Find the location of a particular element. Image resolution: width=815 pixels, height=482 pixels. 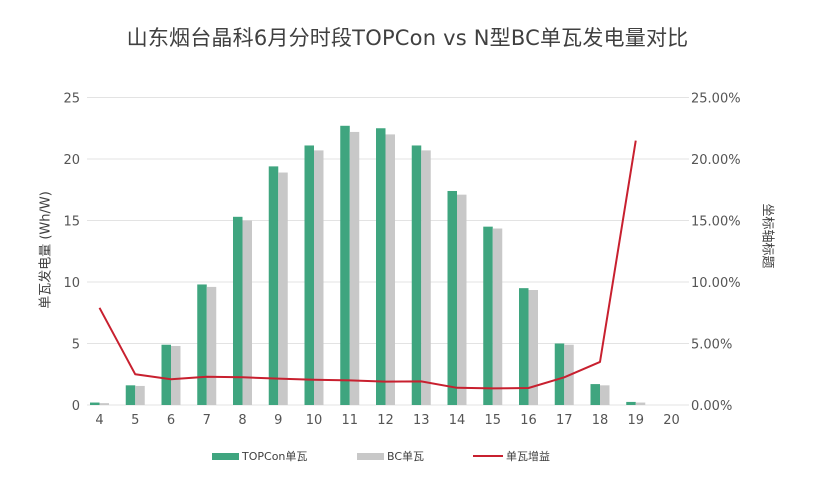

x-tick-label: 12 is located at coordinates (385, 420).